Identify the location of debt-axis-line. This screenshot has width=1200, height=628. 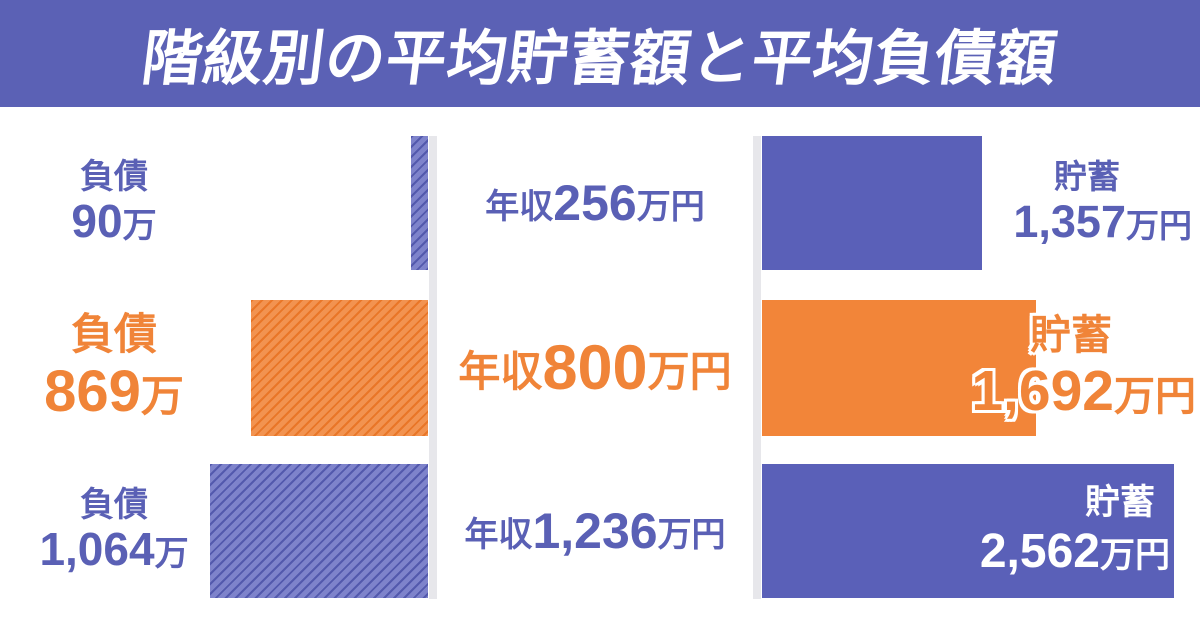
(433, 367).